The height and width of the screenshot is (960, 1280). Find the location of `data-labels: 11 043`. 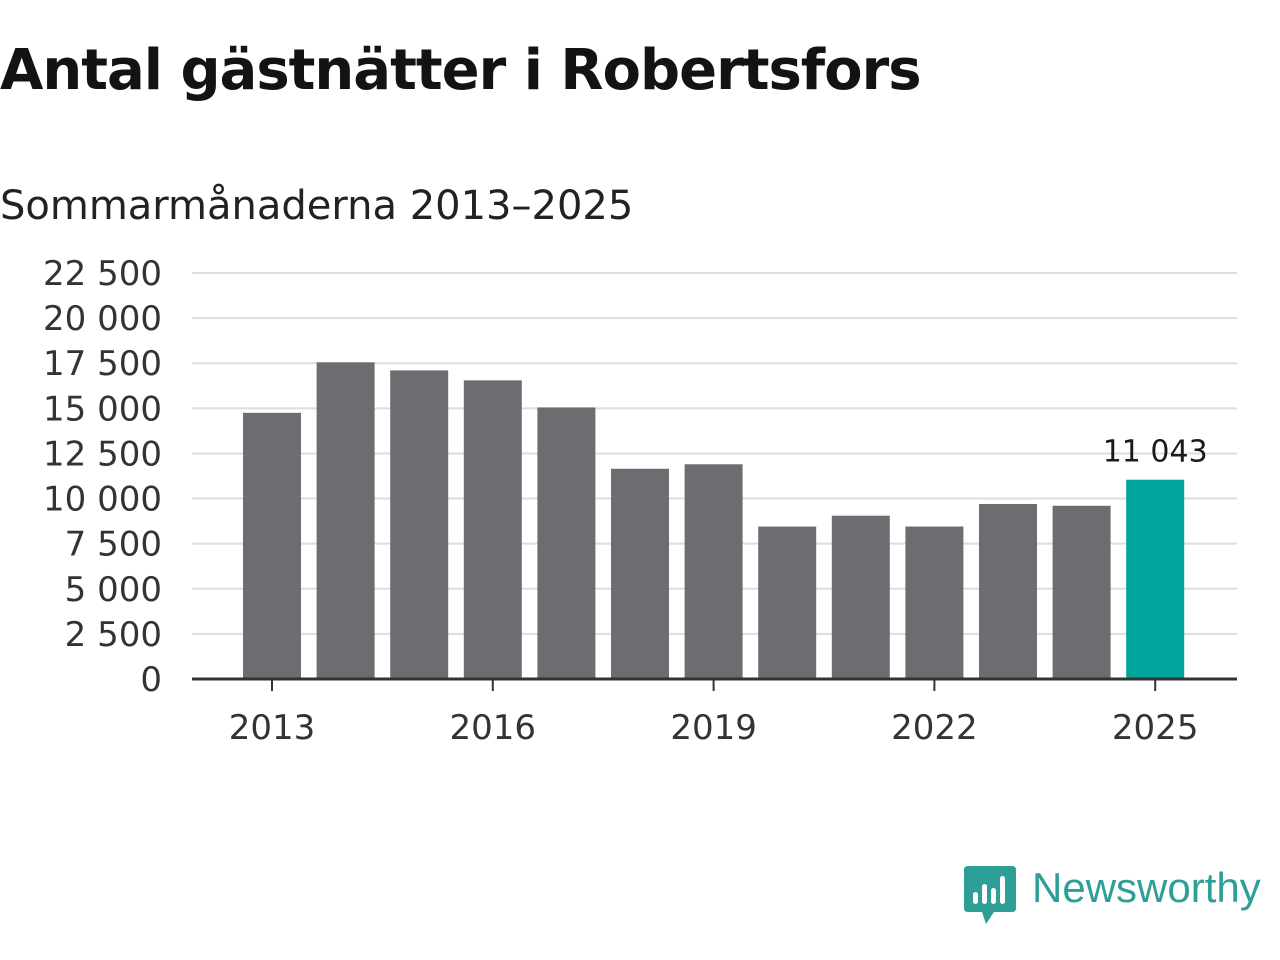

data-labels: 11 043 is located at coordinates (1155, 452).